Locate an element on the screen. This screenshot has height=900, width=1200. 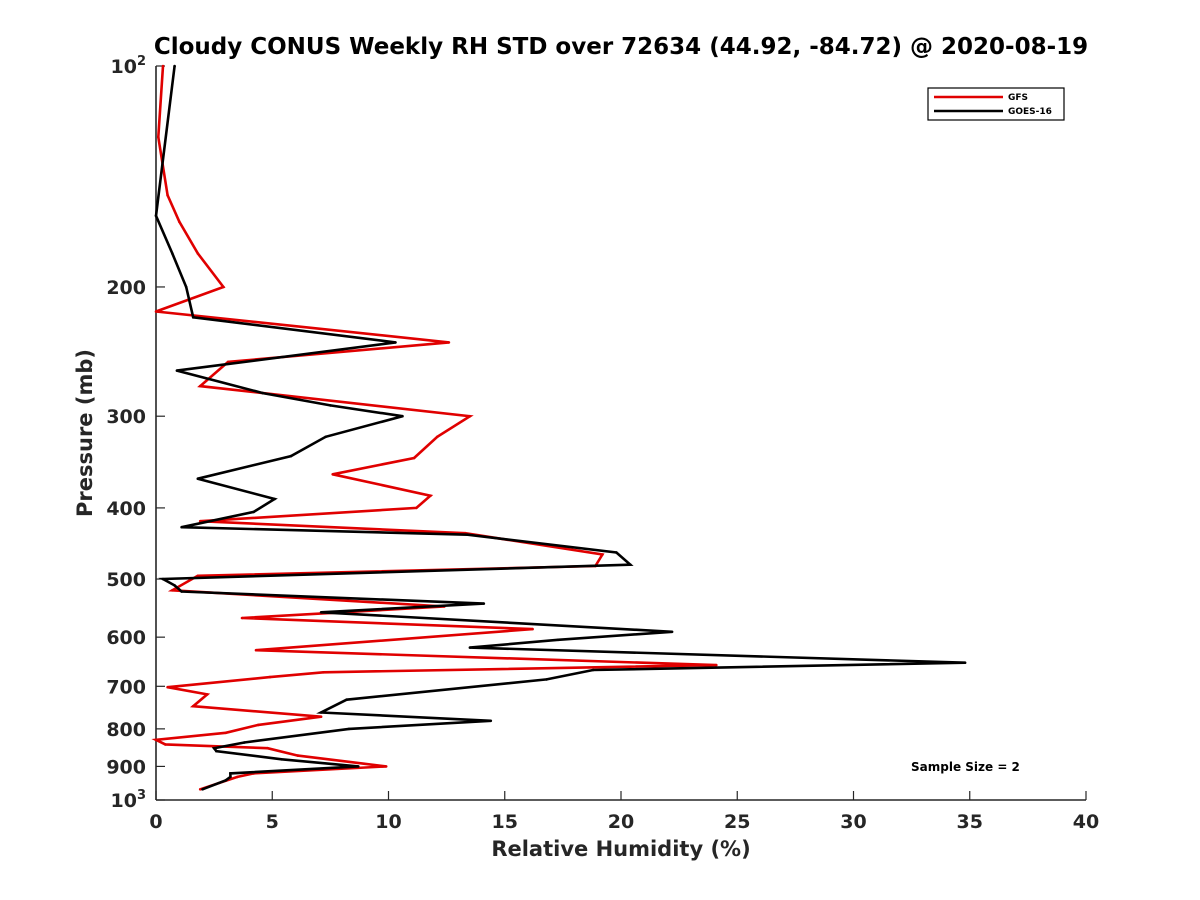
x-tick-label: 15 is located at coordinates (505, 822).